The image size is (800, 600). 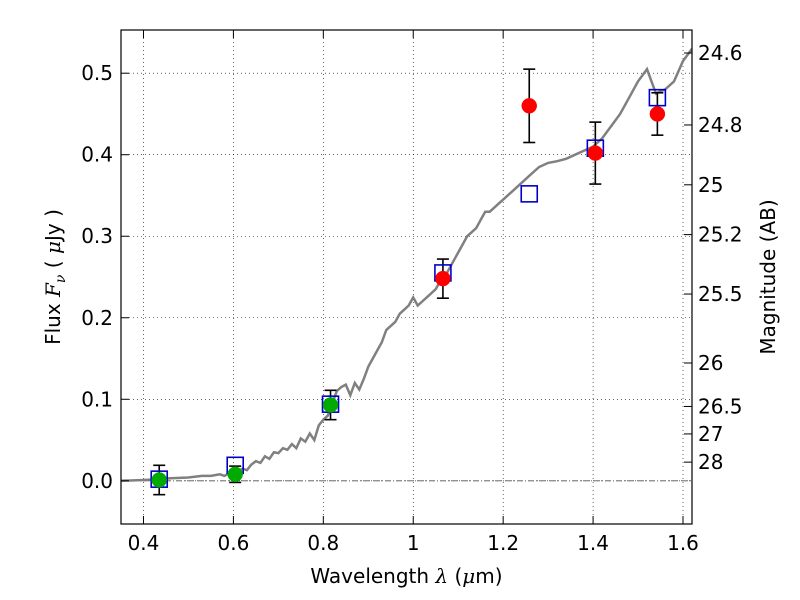 I want to click on y-axis-label-text: Flux, so click(x=53, y=321).